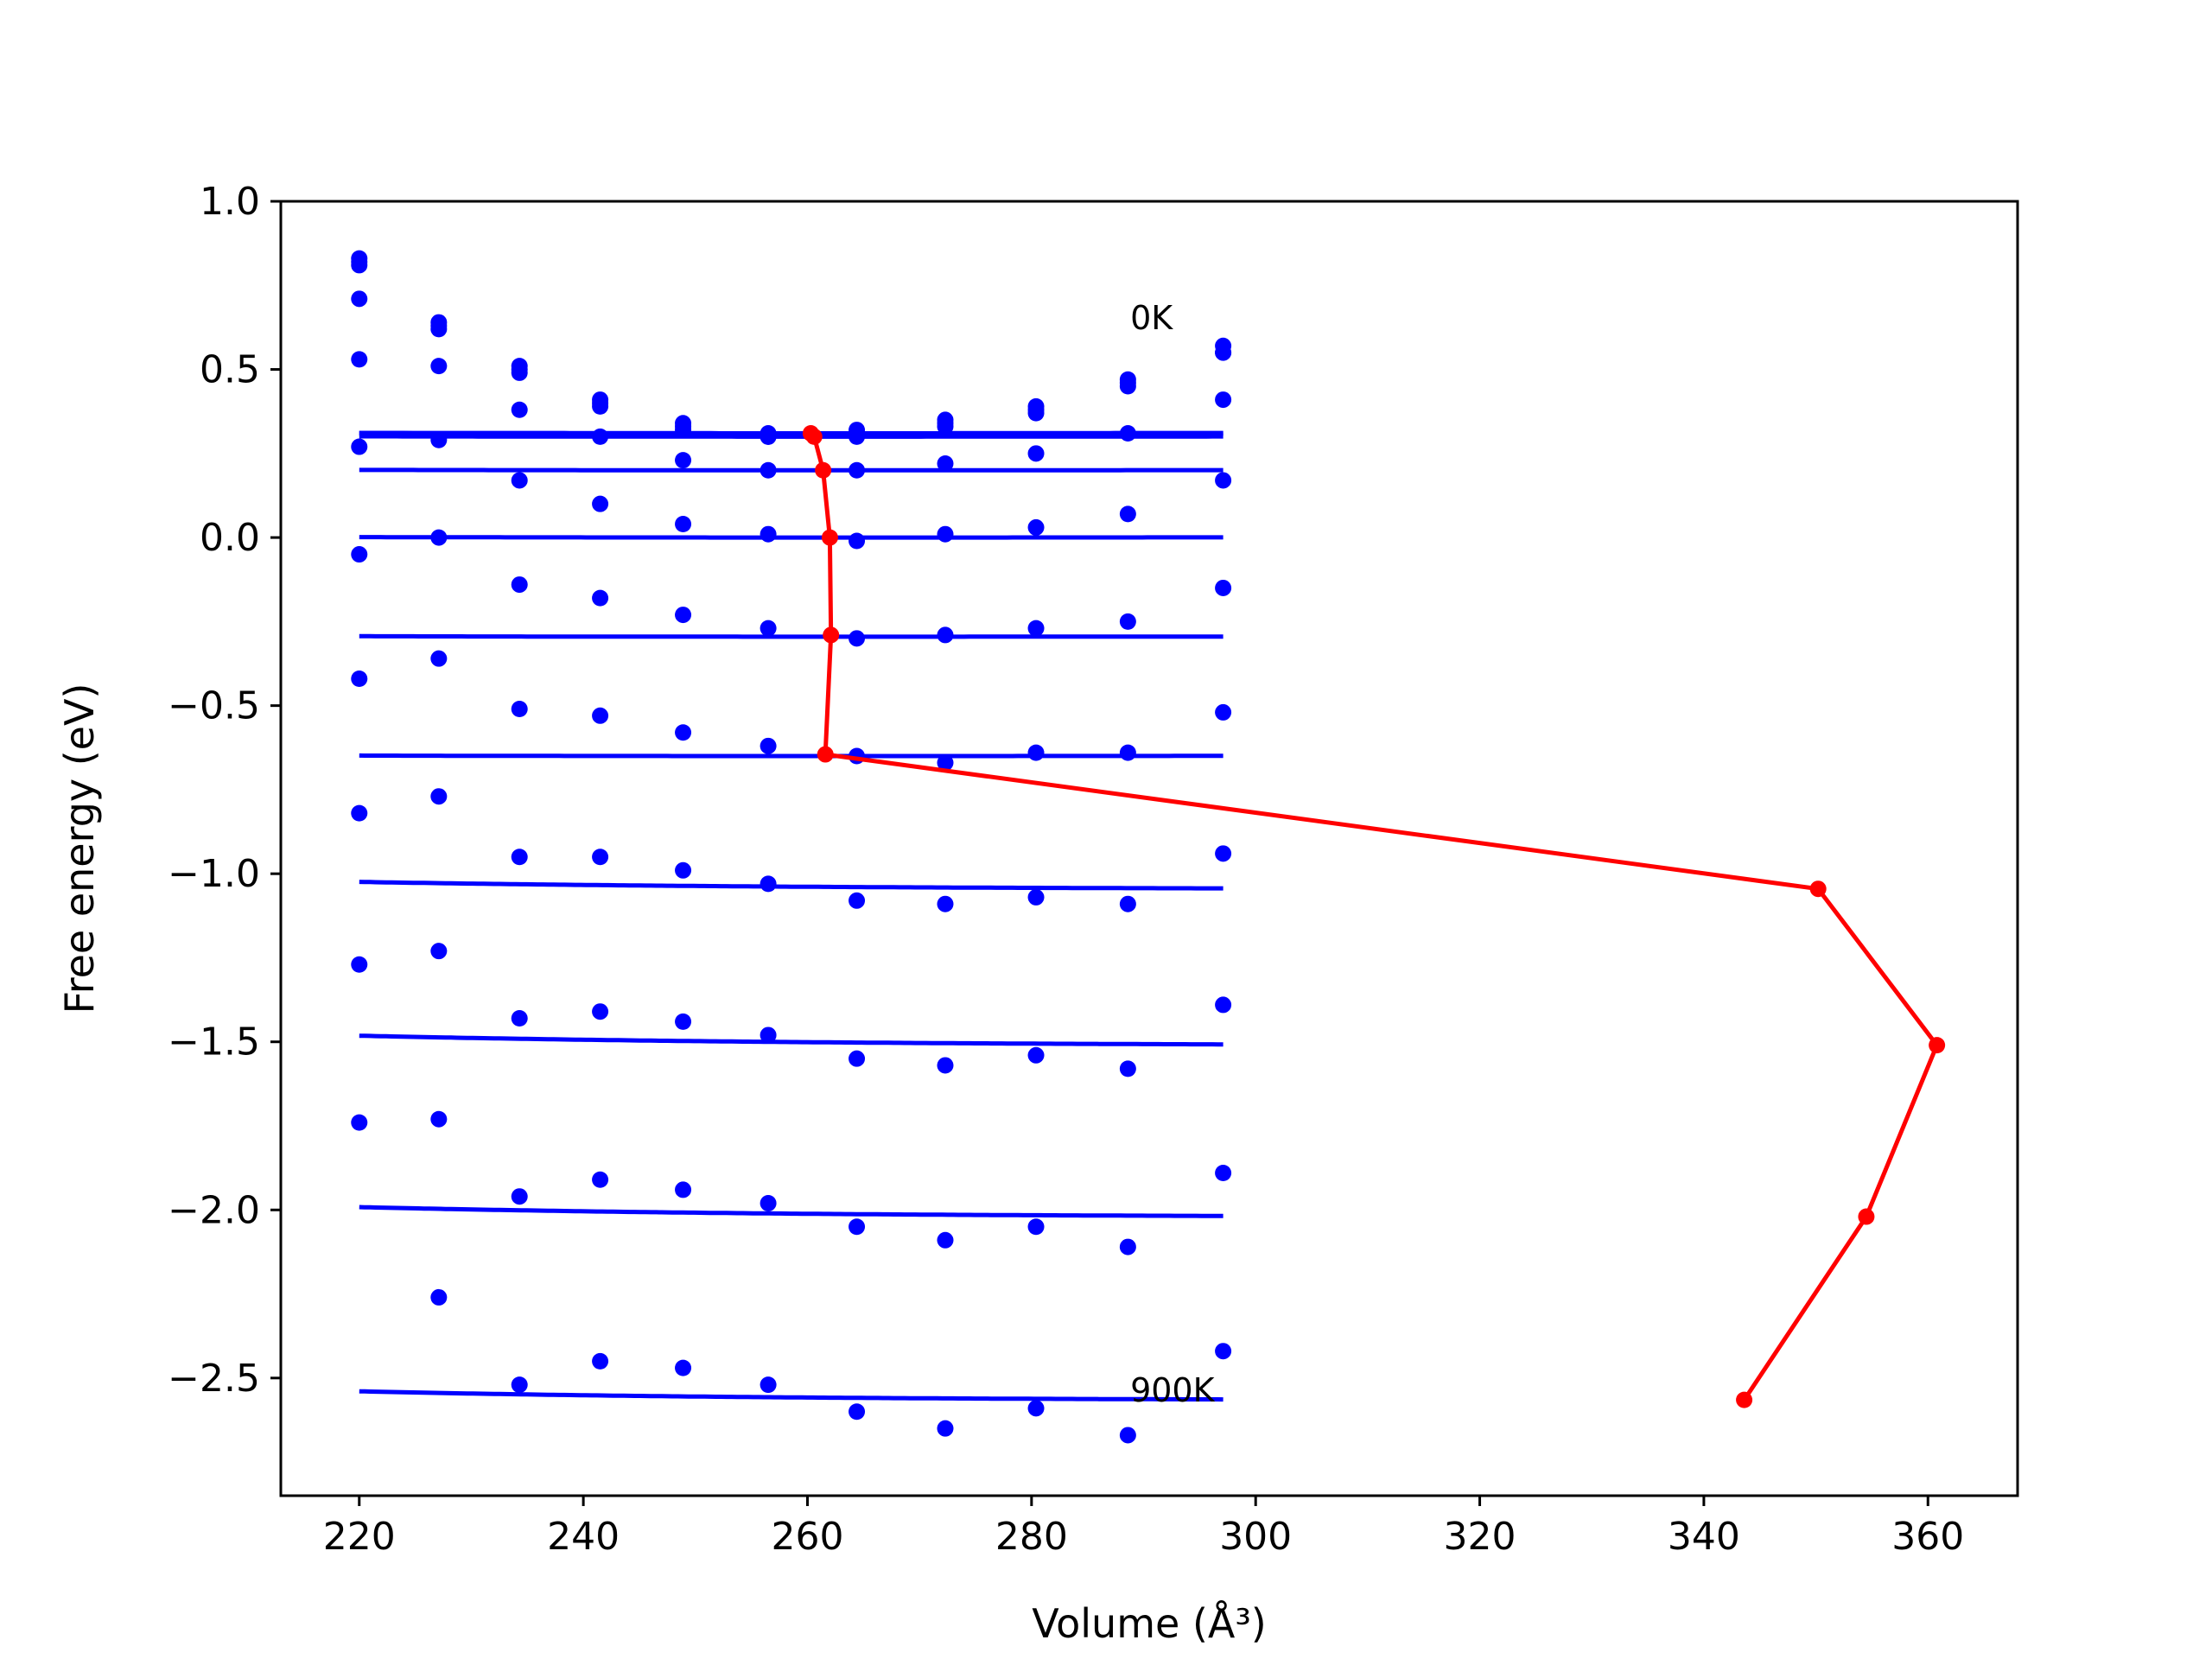  I want to click on y-tick-label: −2.5, so click(214, 1379).